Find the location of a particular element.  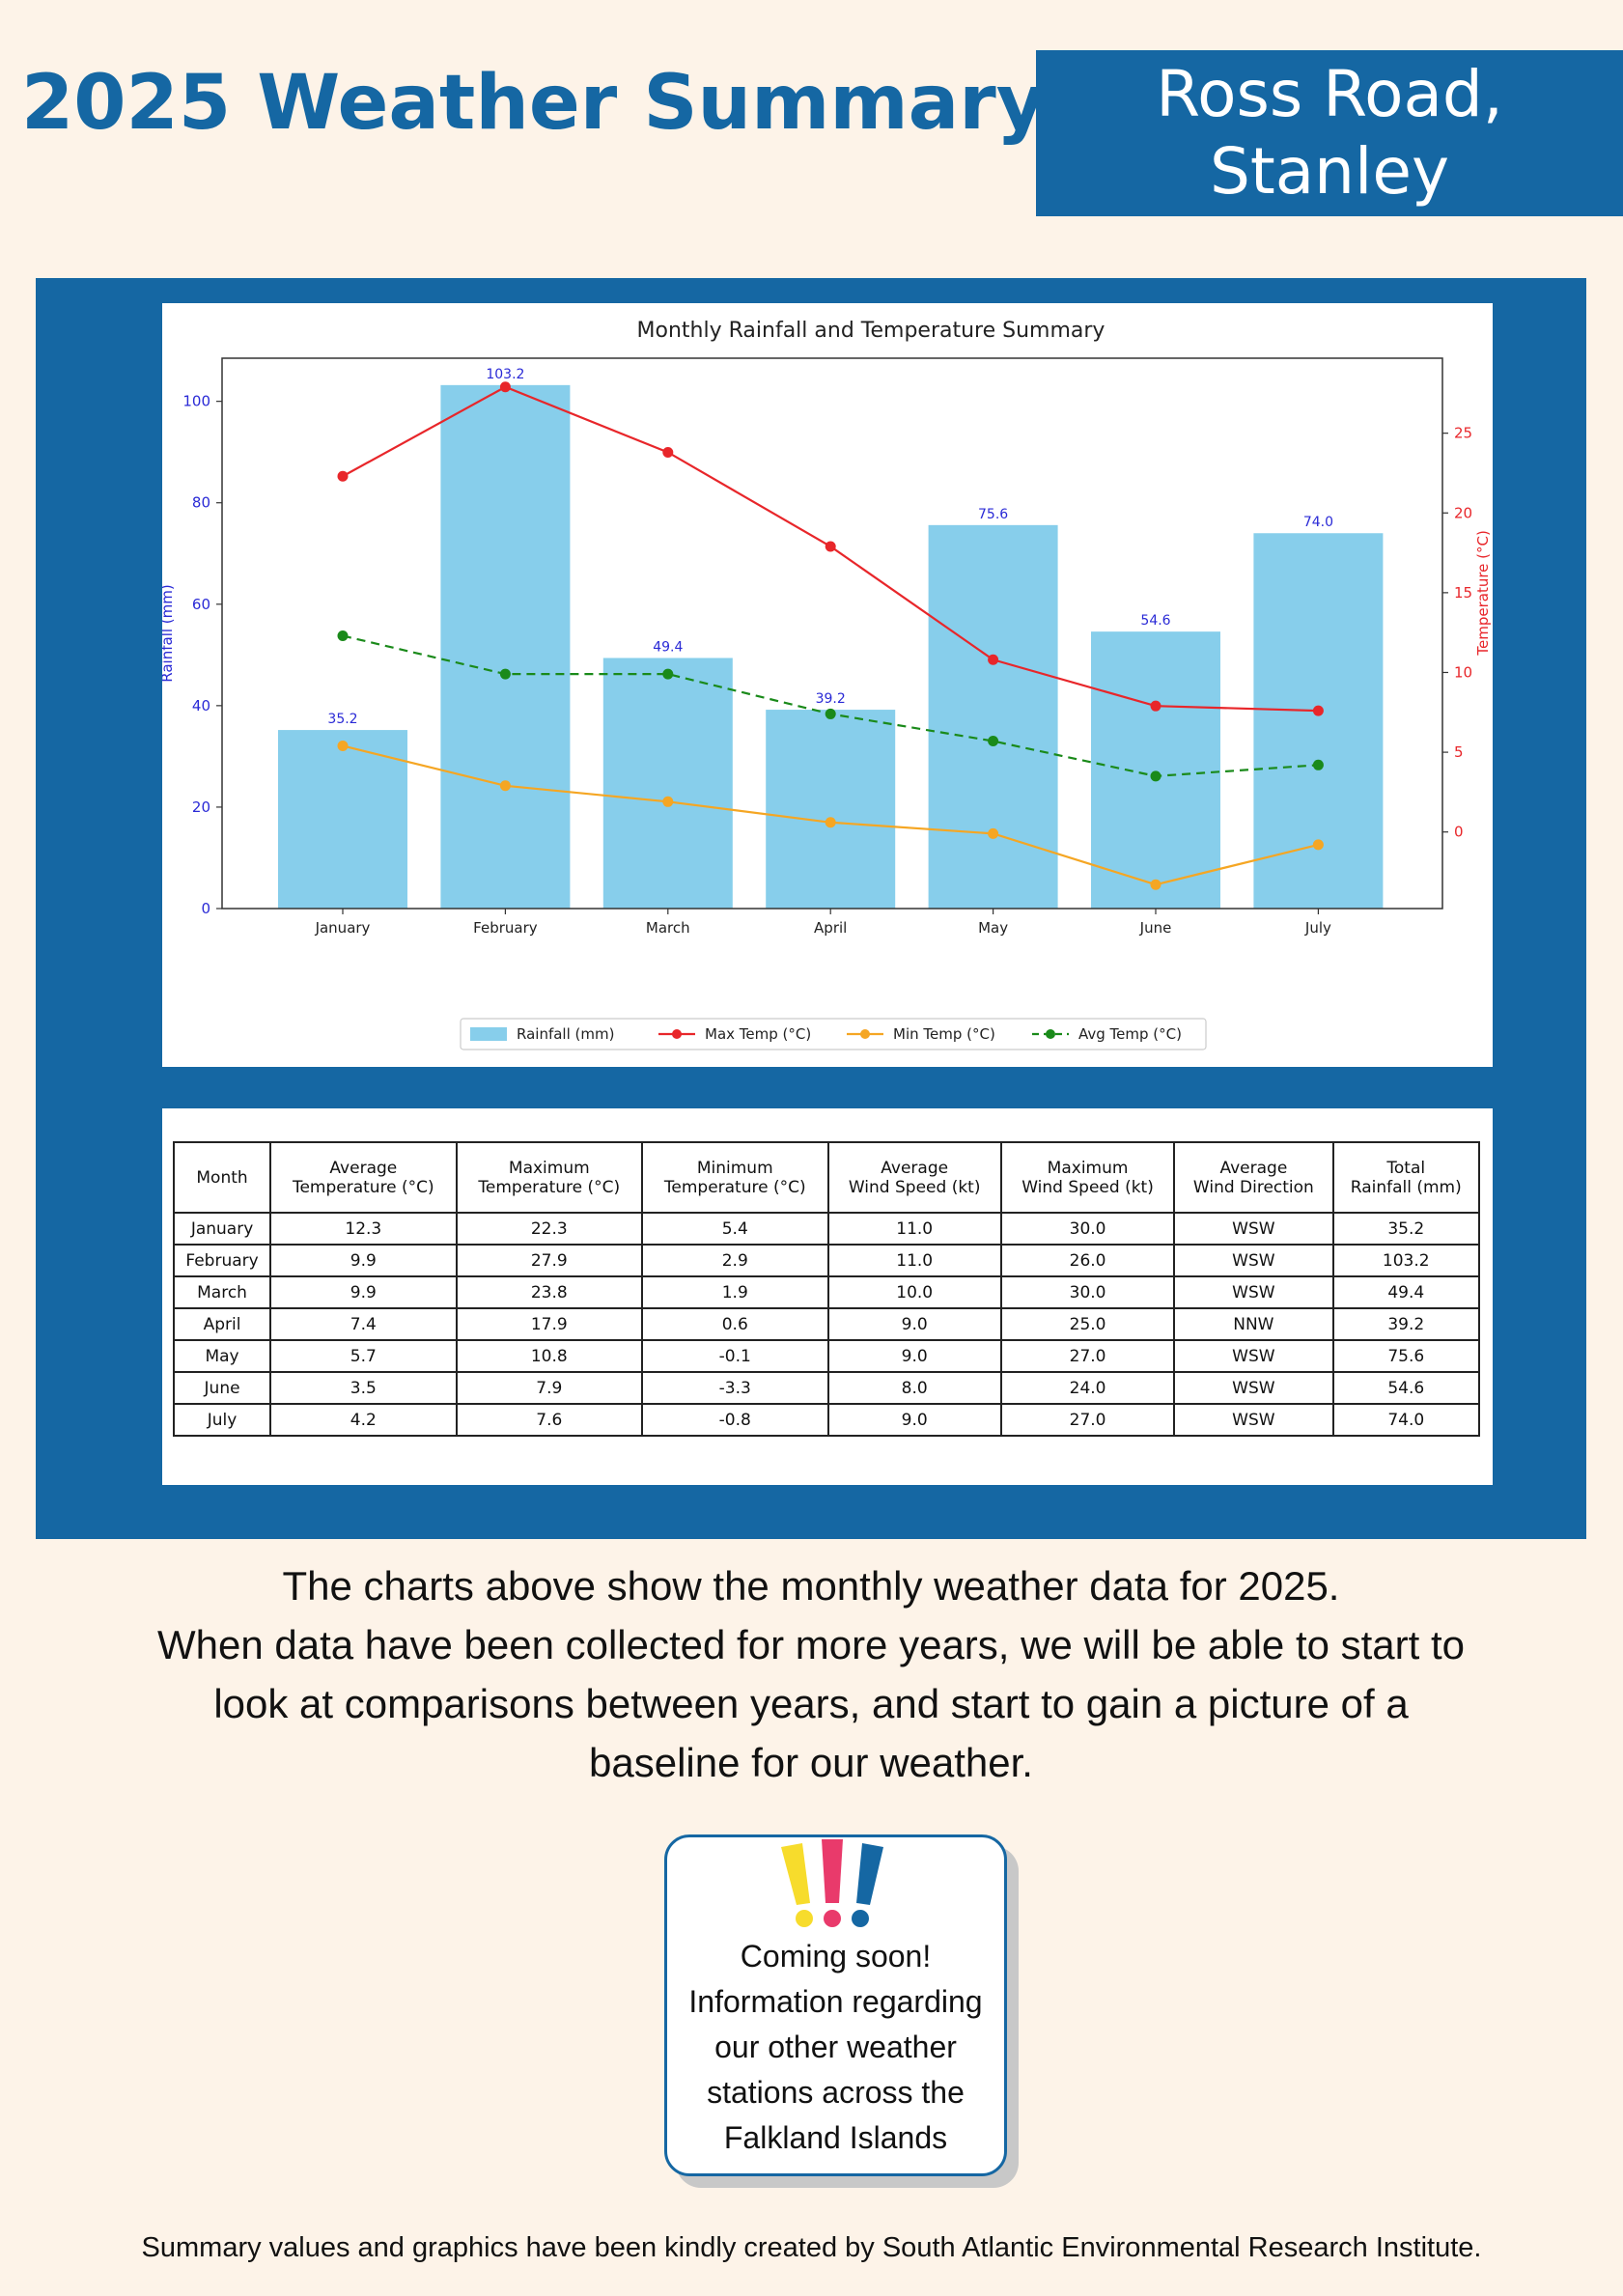

table-cell: 9.9 is located at coordinates (363, 1261).